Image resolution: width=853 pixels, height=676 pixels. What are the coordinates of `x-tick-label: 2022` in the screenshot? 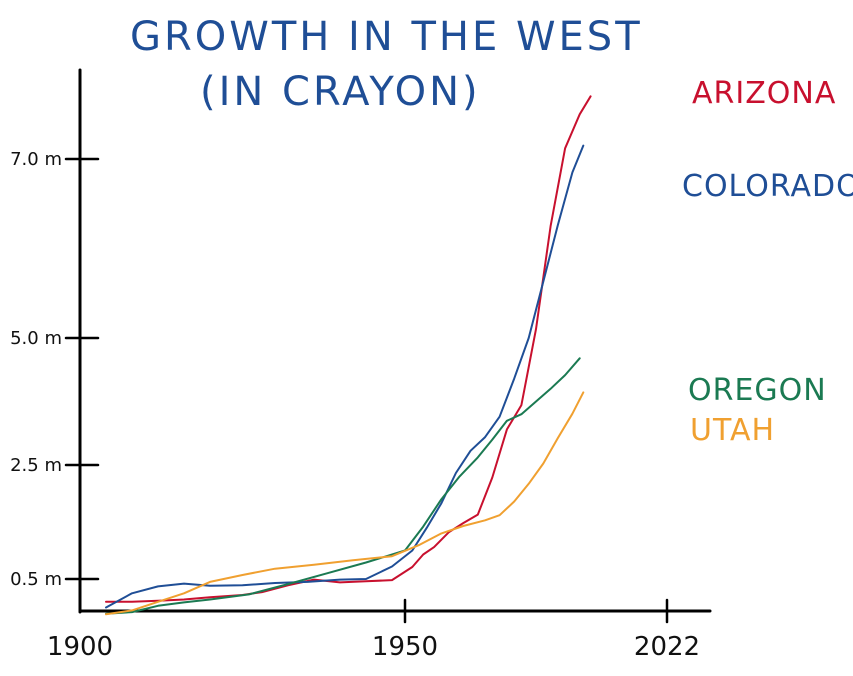 It's located at (667, 647).